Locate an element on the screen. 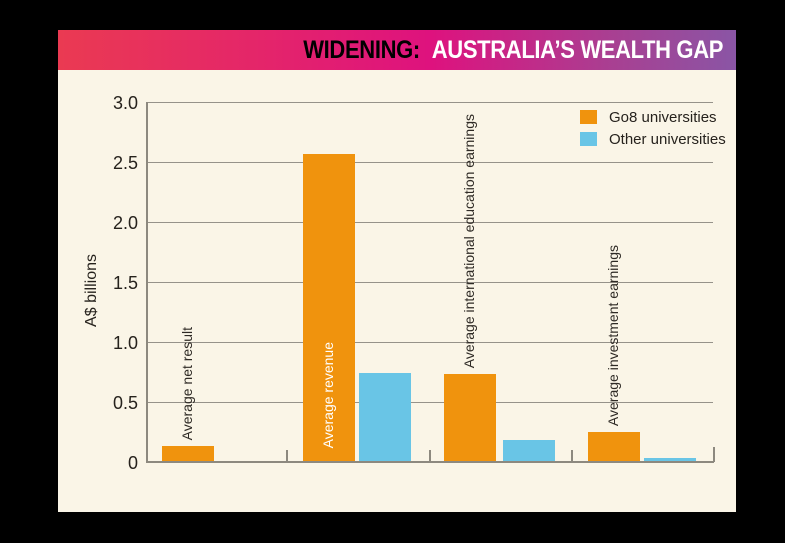 The image size is (785, 543). gridline-2.5 is located at coordinates (430, 162).